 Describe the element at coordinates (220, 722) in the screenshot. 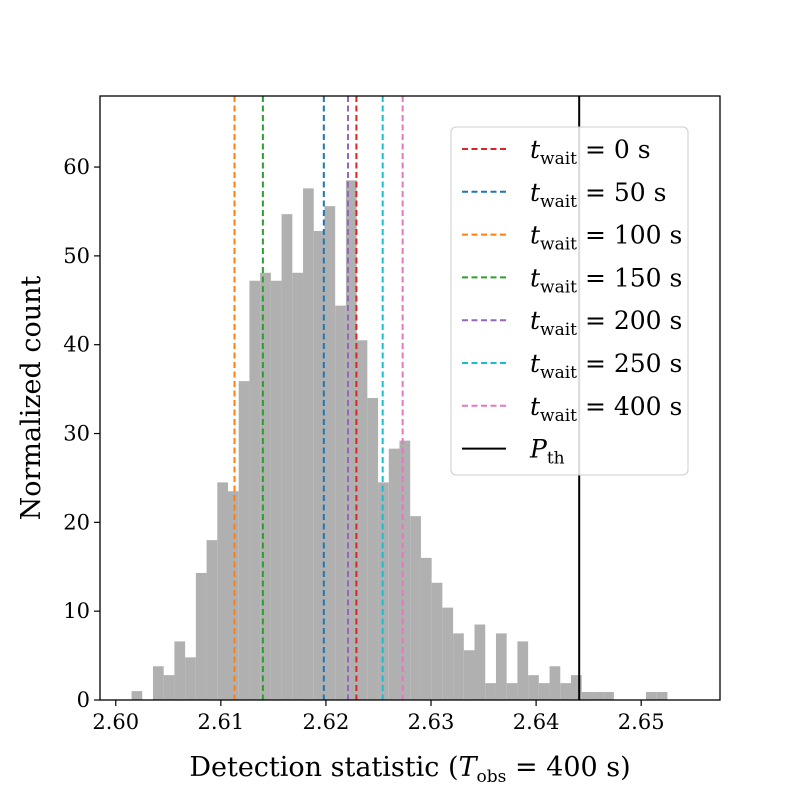

I see `x-tick-label: 2.61` at that location.